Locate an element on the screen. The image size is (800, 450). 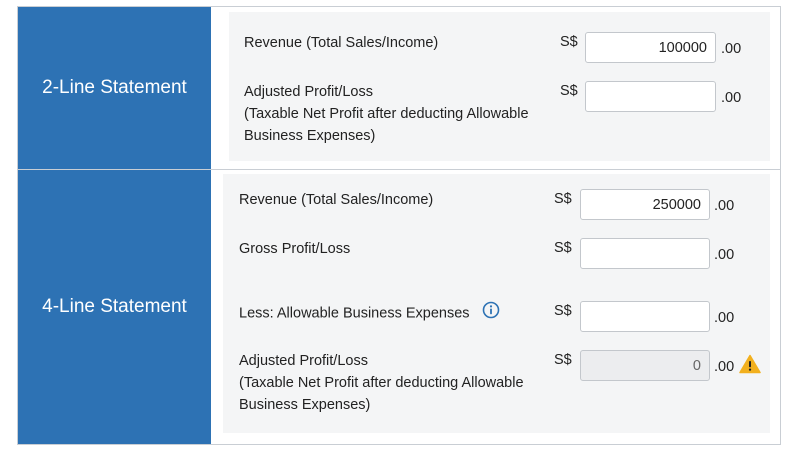
warning-icon is located at coordinates (750, 366).